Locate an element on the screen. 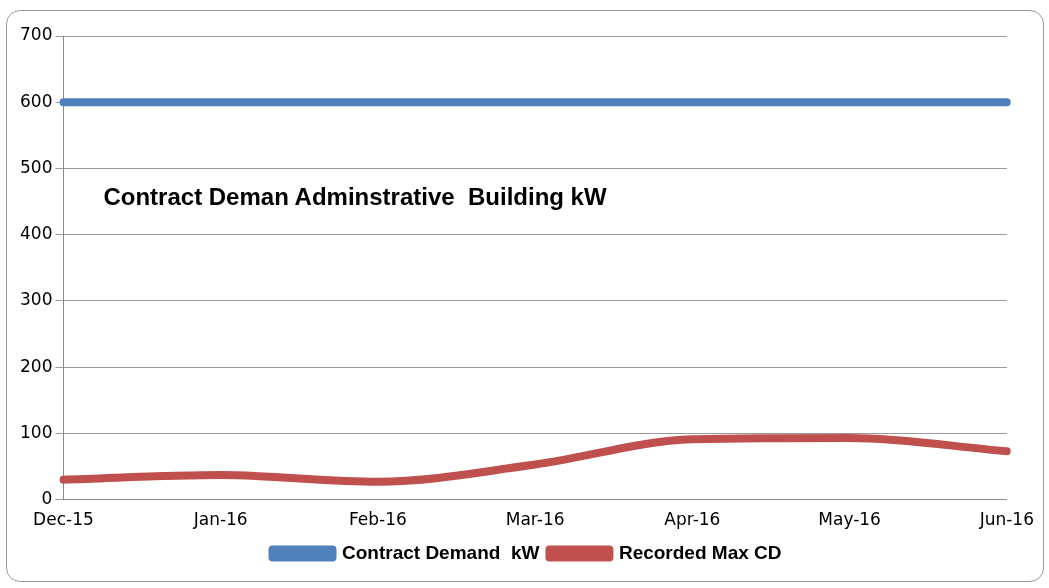 This screenshot has height=588, width=1049. x-tick-label: Jan-16 is located at coordinates (220, 519).